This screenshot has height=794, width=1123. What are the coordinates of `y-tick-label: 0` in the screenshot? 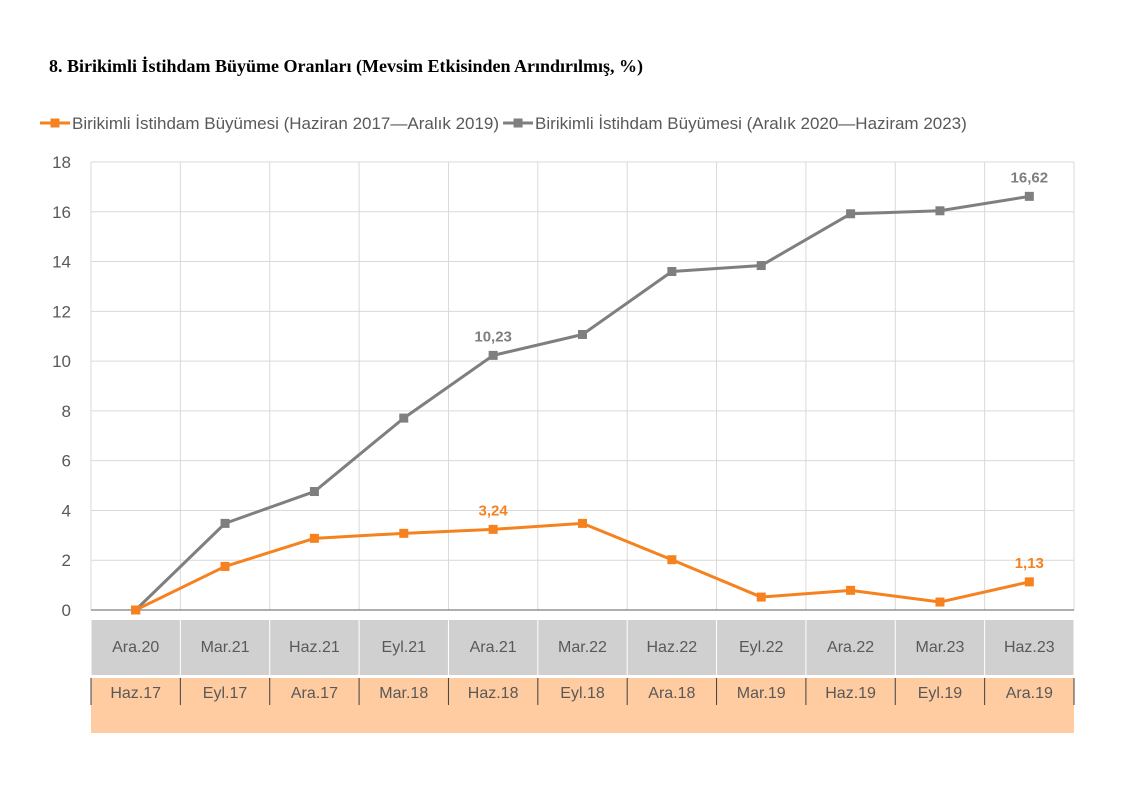 It's located at (66, 610).